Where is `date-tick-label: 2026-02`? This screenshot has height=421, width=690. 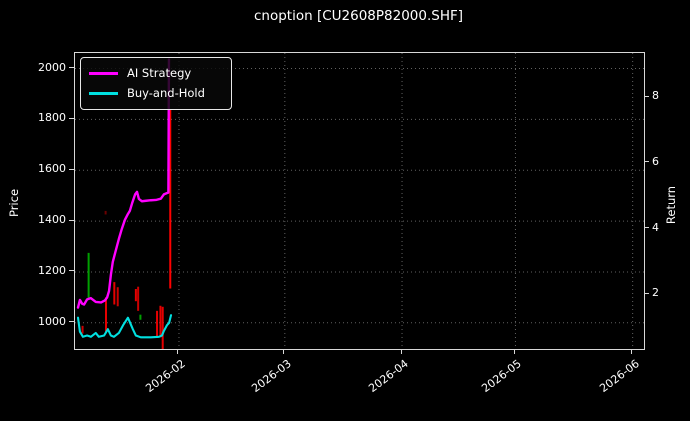 date-tick-label: 2026-02 is located at coordinates (165, 376).